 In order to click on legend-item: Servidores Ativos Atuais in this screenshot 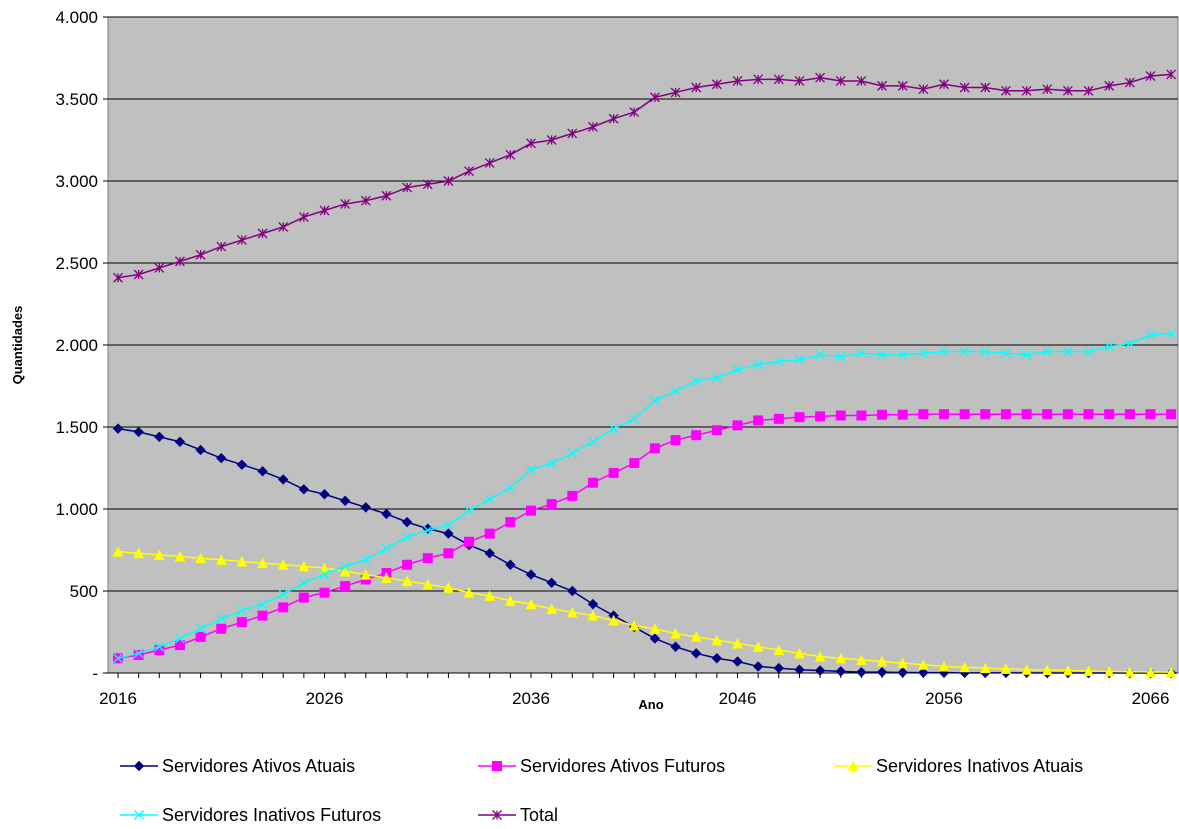, I will do `click(237, 766)`.